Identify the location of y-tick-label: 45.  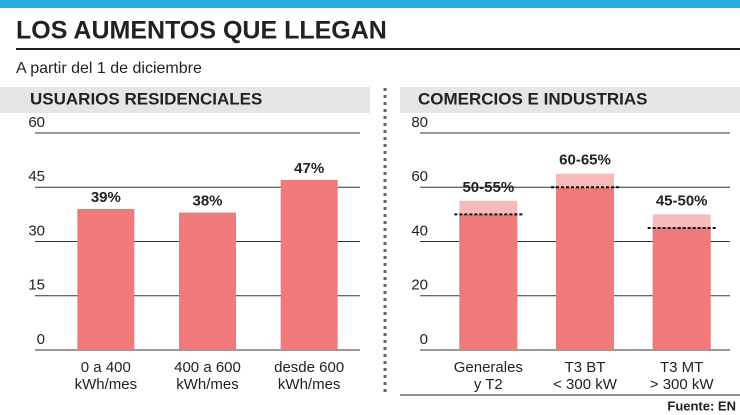
(36, 176).